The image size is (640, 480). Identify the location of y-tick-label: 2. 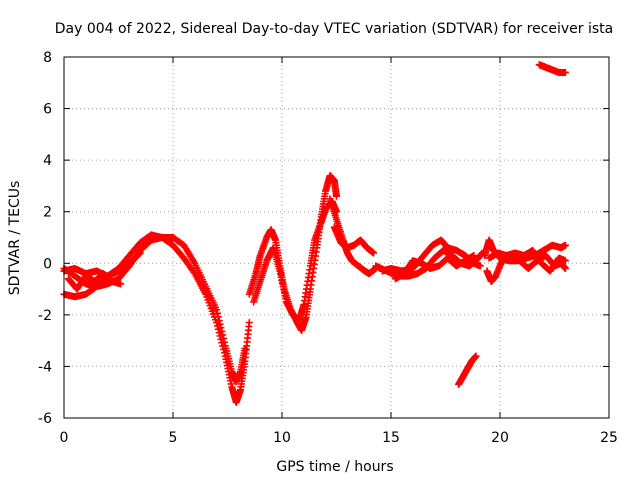
(47, 213).